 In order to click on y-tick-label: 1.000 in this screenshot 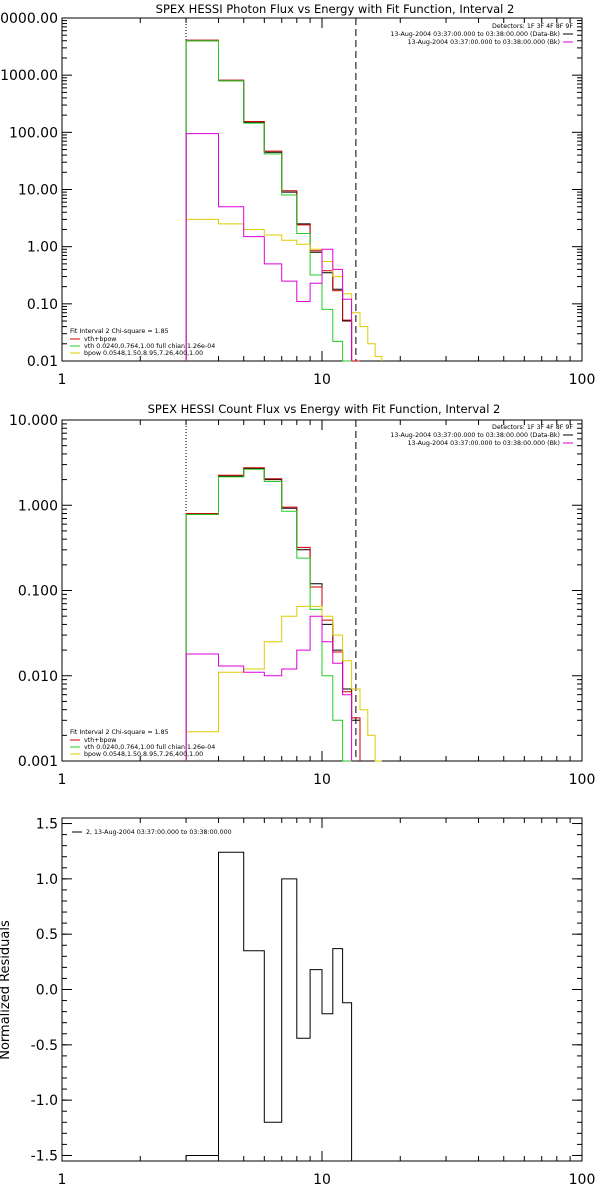, I will do `click(38, 506)`.